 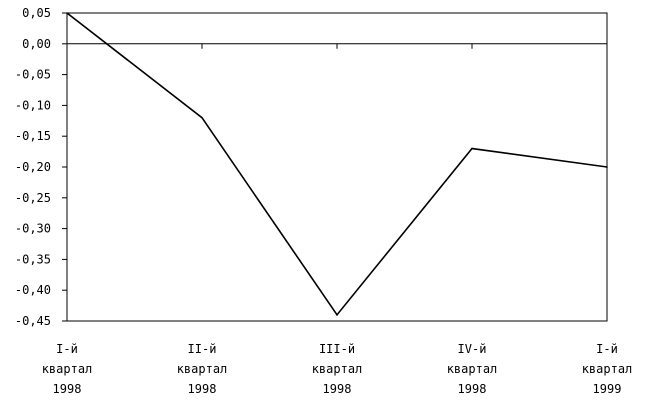 I want to click on y-tick-label: -0,45, so click(x=33, y=321).